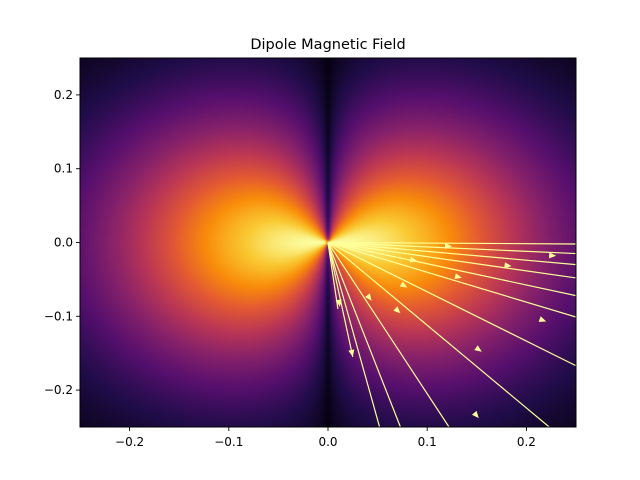 The image size is (640, 480). I want to click on y-tick-label: 0.2, so click(63, 95).